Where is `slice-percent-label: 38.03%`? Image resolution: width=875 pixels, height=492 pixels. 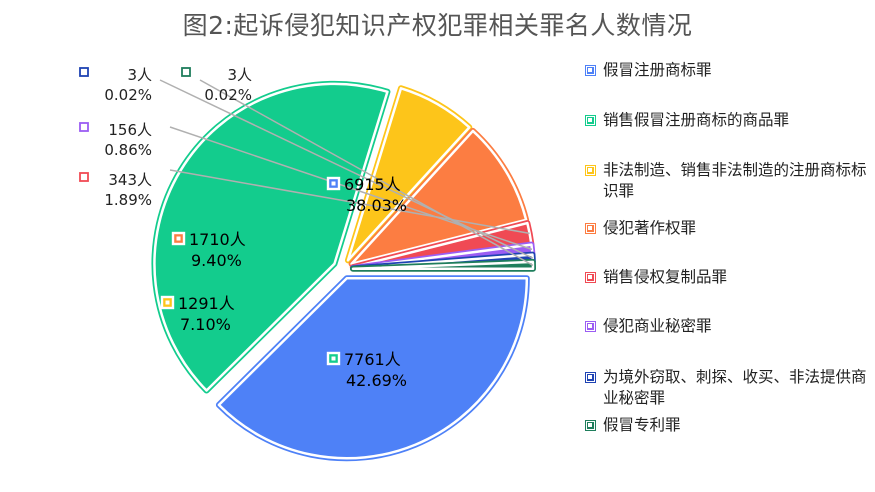 slice-percent-label: 38.03% is located at coordinates (376, 205).